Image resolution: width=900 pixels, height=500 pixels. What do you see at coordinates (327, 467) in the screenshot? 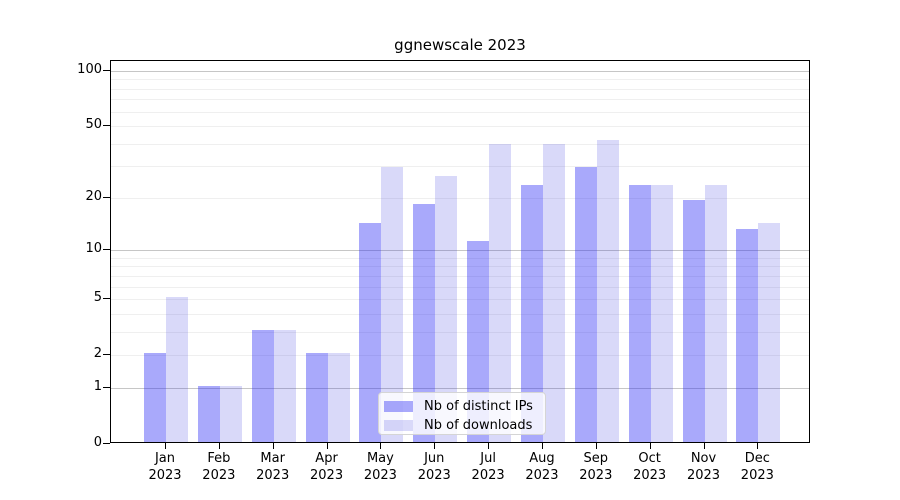
I see `x-tick-label: Apr 2023` at bounding box center [327, 467].